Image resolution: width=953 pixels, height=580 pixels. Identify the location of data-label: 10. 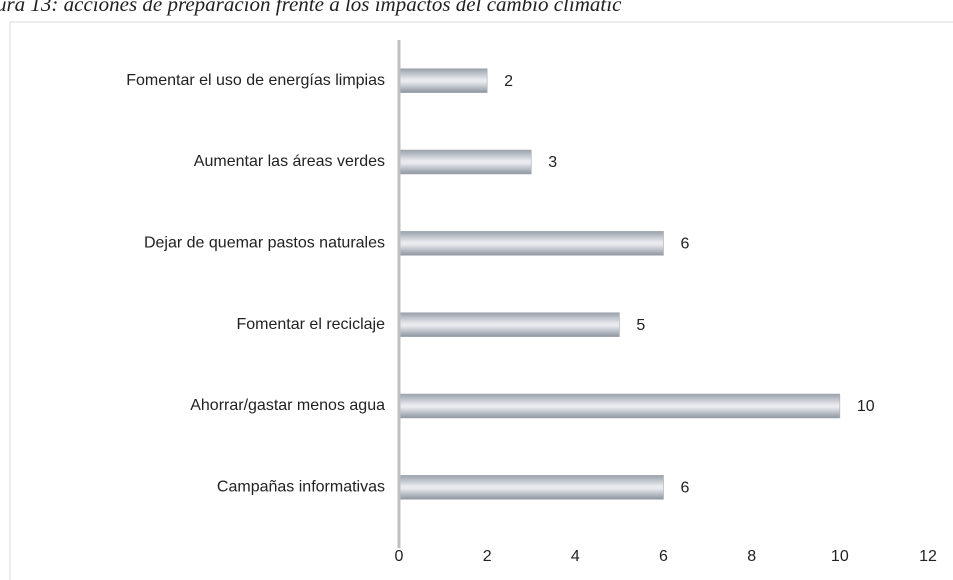
(866, 406).